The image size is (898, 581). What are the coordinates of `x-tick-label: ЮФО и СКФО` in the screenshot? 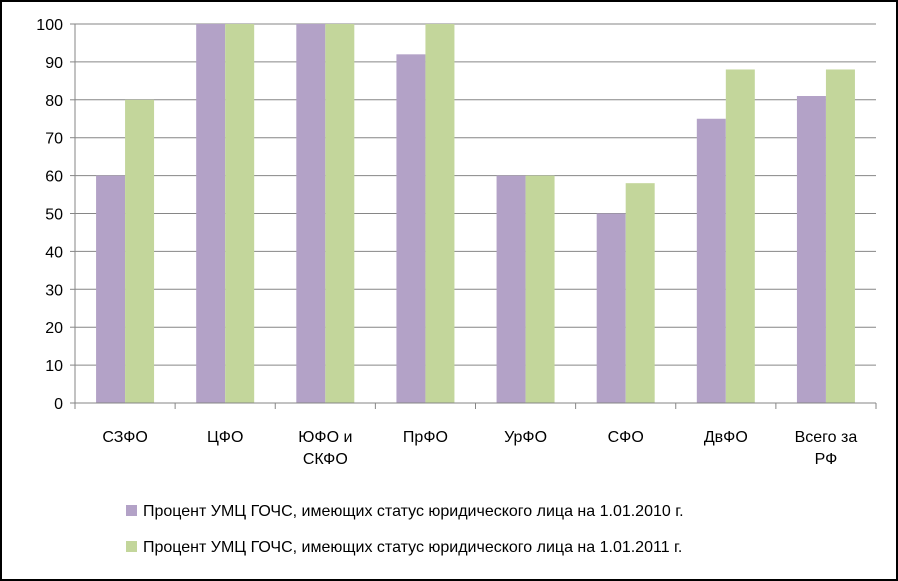 It's located at (325, 448).